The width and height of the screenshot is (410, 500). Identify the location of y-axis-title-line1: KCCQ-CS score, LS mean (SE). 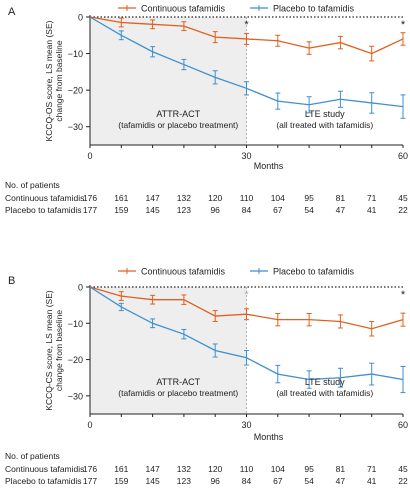
(49, 350).